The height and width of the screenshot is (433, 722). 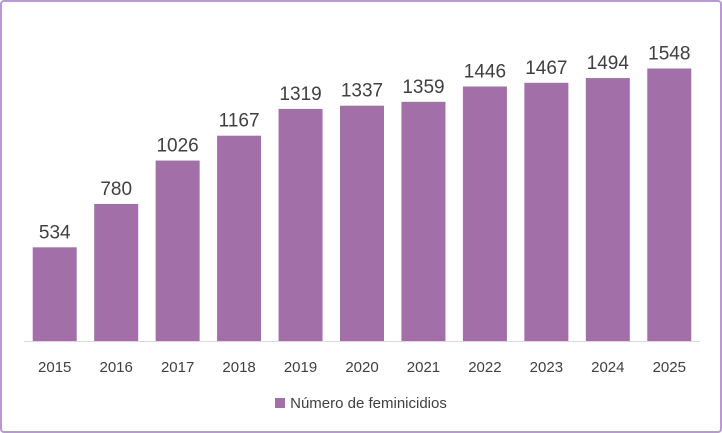 I want to click on value-label-2023: 1467, so click(x=546, y=68).